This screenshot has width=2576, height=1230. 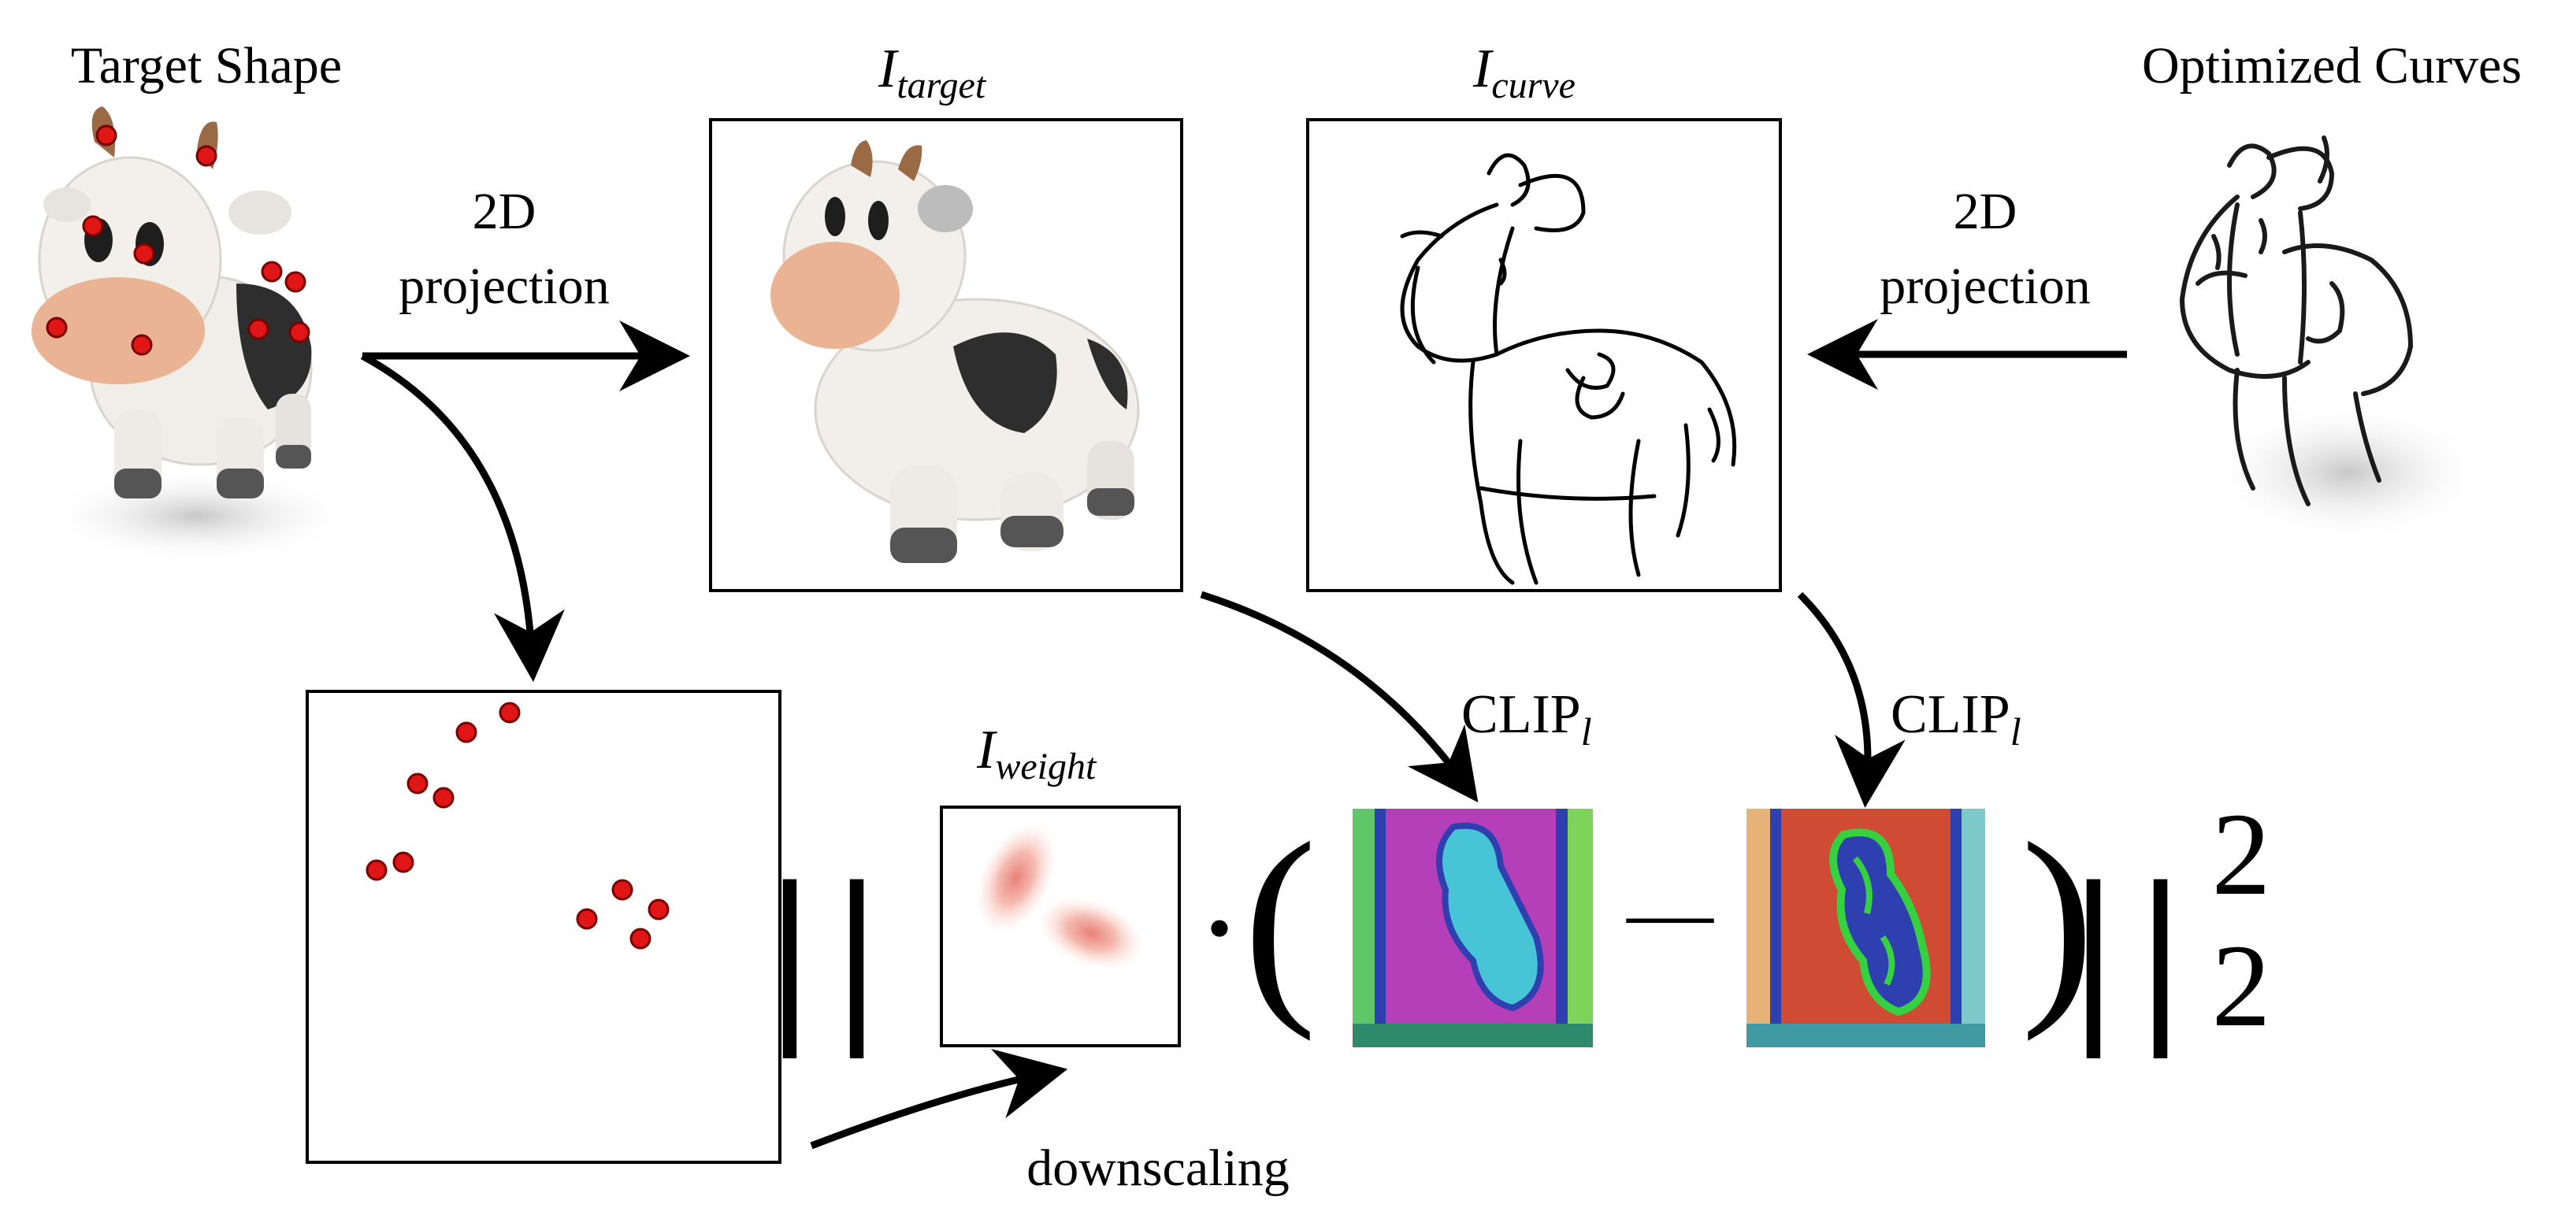 I want to click on clip-feature-curve, so click(x=1865, y=928).